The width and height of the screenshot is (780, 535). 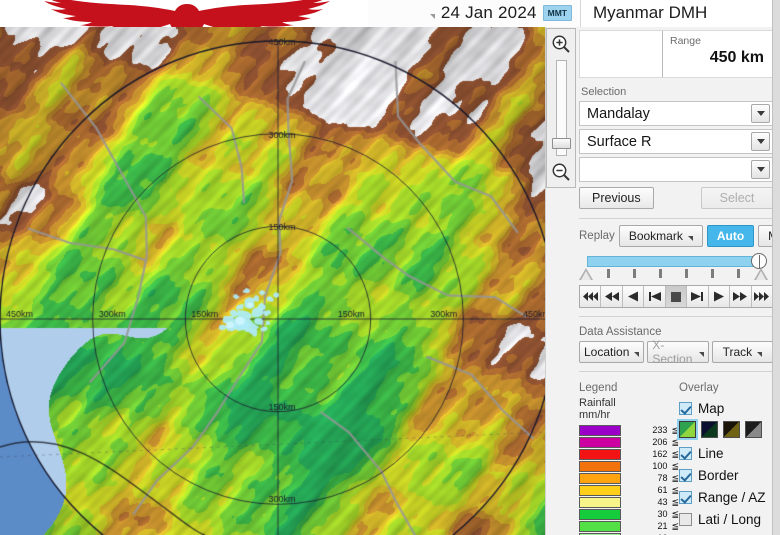 What do you see at coordinates (726, 532) in the screenshot?
I see `overlay-item-marker: Marker` at bounding box center [726, 532].